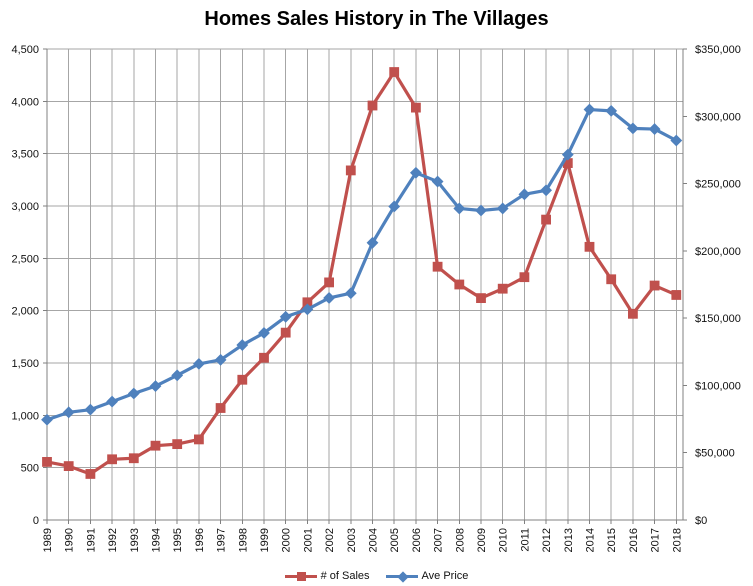  What do you see at coordinates (481, 210) in the screenshot?
I see `price-point-2009` at bounding box center [481, 210].